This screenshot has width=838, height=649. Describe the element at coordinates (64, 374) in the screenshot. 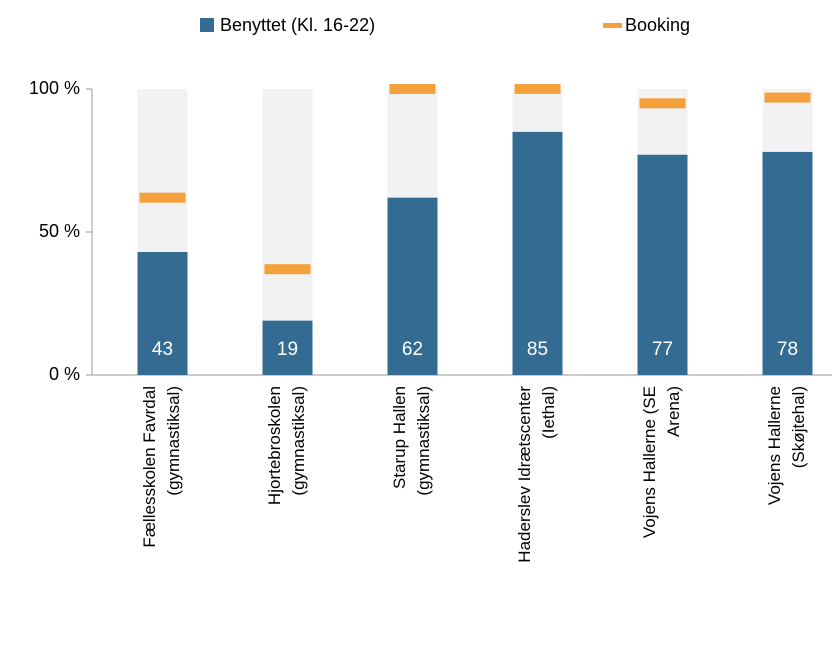

I see `y-tick-label: 0 %` at that location.